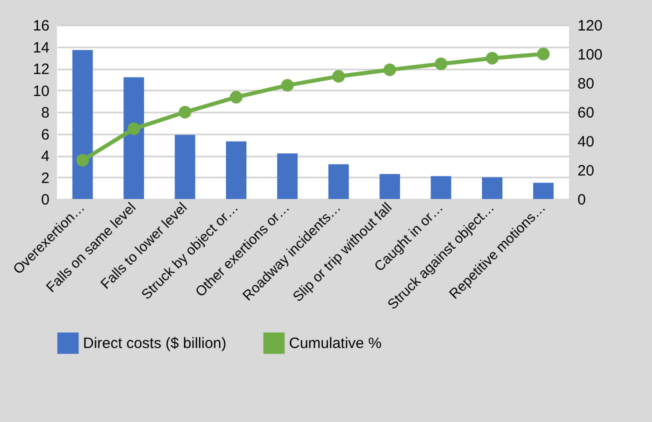  Describe the element at coordinates (586, 113) in the screenshot. I see `y2-tick-label: 60` at that location.